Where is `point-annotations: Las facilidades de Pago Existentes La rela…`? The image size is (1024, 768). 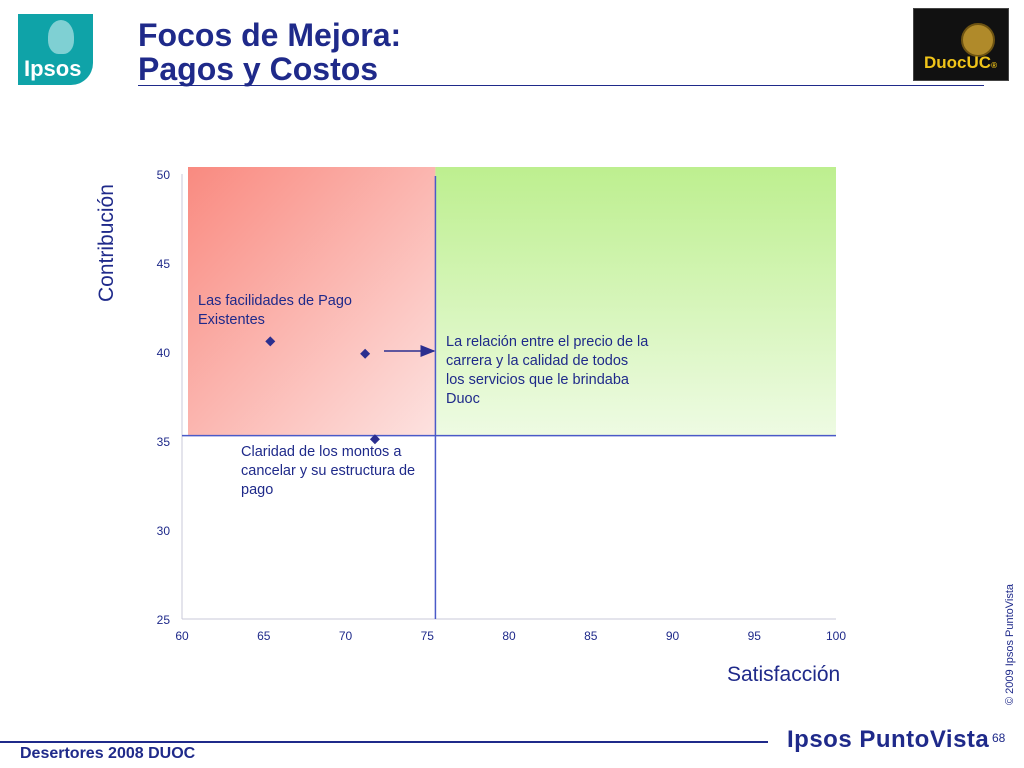
point-annotations: Las facilidades de Pago Existentes La rela… is located at coordinates (423, 395).